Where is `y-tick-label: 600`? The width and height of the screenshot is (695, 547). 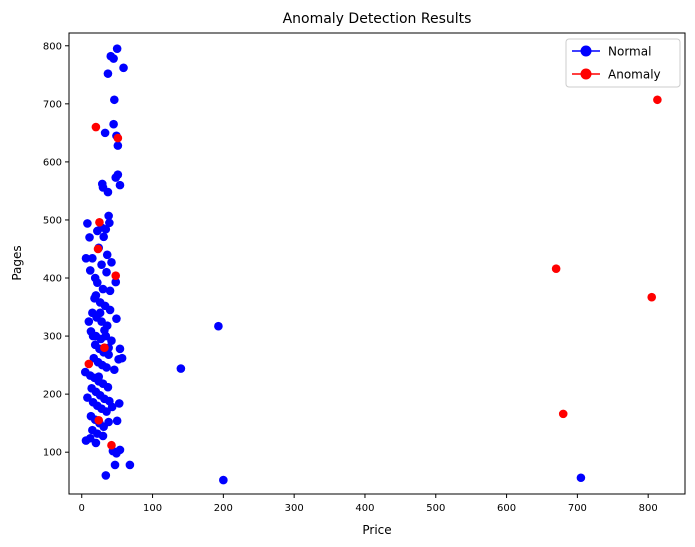 y-tick-label: 600 is located at coordinates (52, 162).